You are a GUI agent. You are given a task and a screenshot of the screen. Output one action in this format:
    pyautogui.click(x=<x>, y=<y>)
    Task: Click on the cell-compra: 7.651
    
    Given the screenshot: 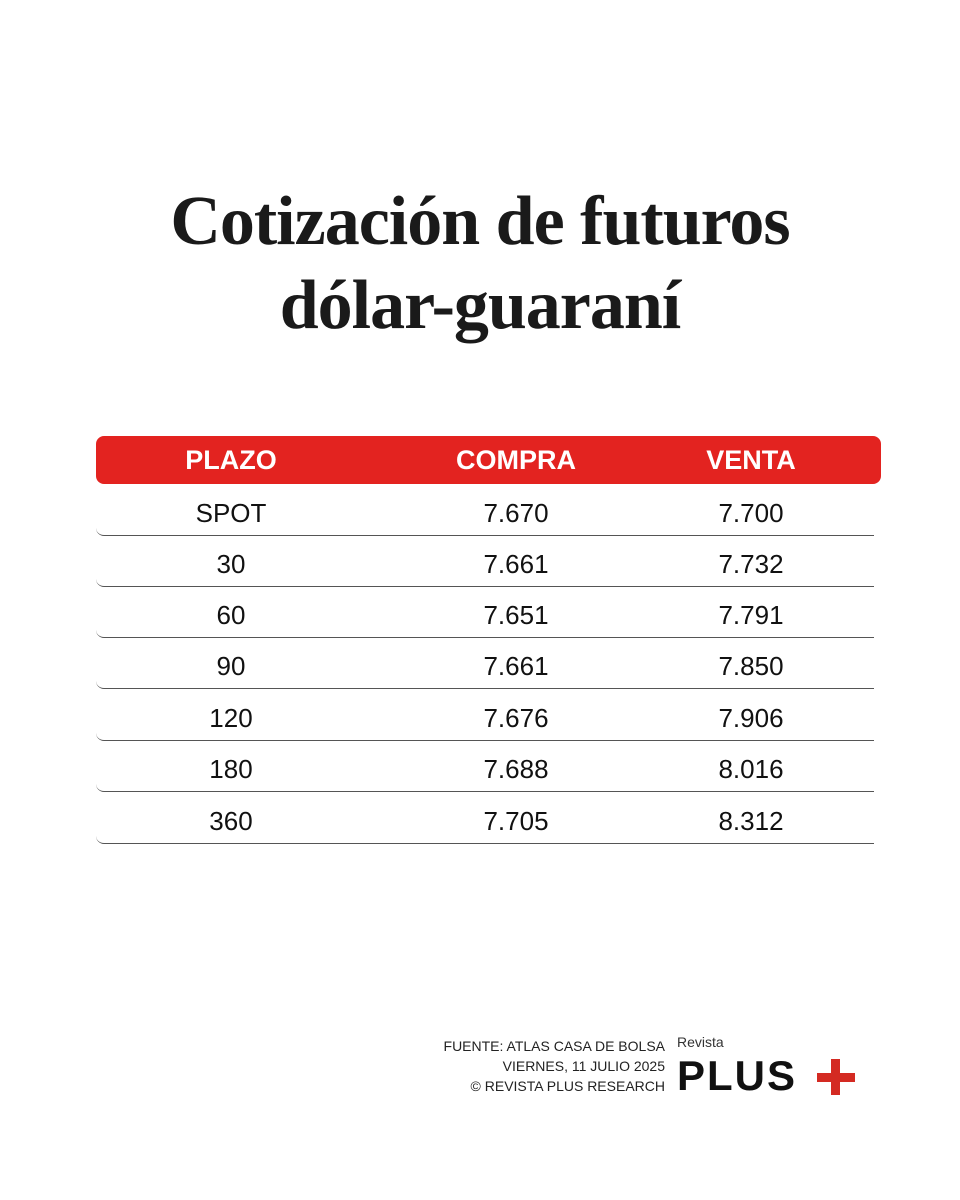 What is the action you would take?
    pyautogui.click(x=516, y=615)
    